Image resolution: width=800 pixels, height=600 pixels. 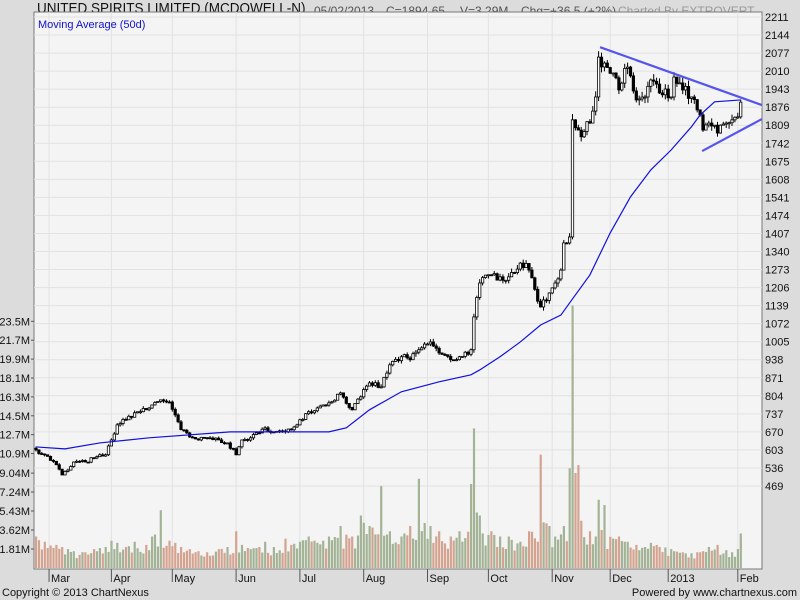 What do you see at coordinates (60, 579) in the screenshot?
I see `month-label: Mar` at bounding box center [60, 579].